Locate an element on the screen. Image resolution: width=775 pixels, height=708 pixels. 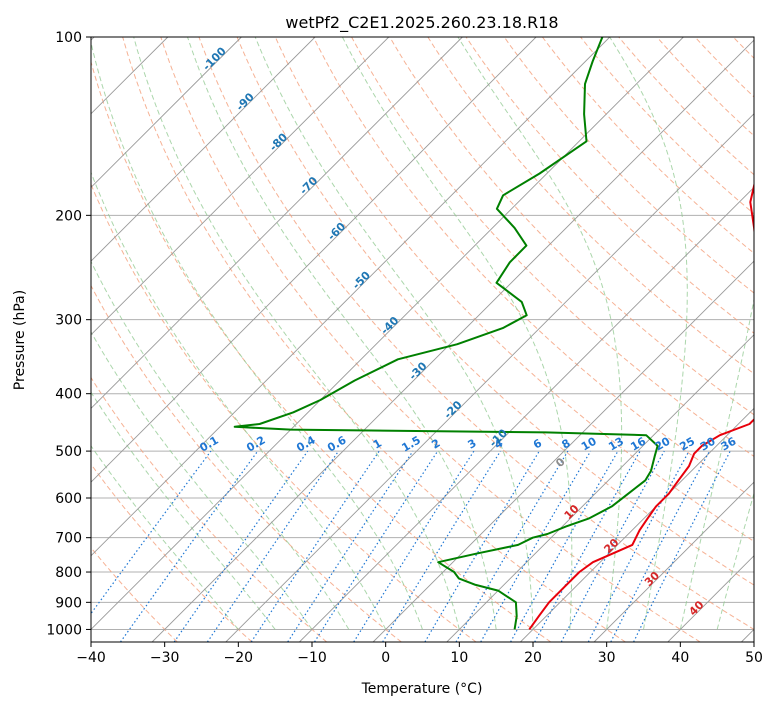
y-axis-label: Pressure (hPa) is located at coordinates (20, 340).